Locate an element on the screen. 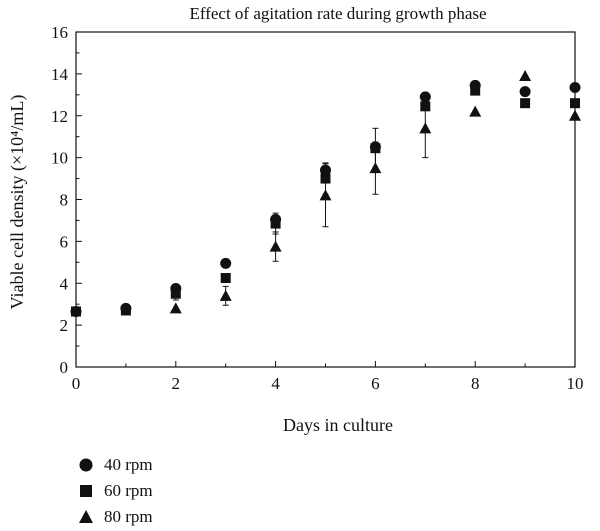 Image resolution: width=600 pixels, height=531 pixels. x-tick-label: 4 is located at coordinates (275, 383).